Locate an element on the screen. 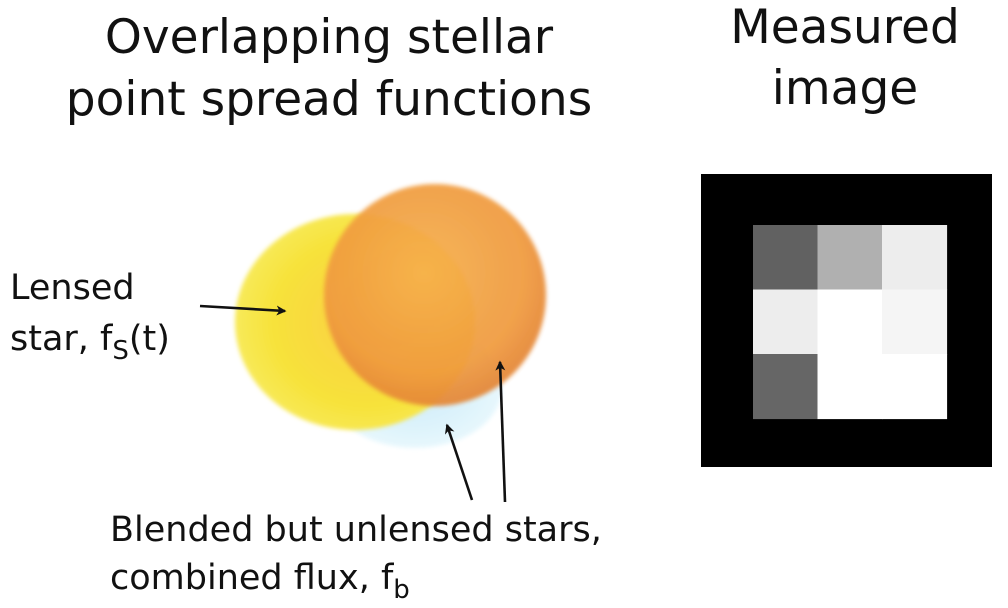  measured-image-pixel-grid is located at coordinates (850, 322).